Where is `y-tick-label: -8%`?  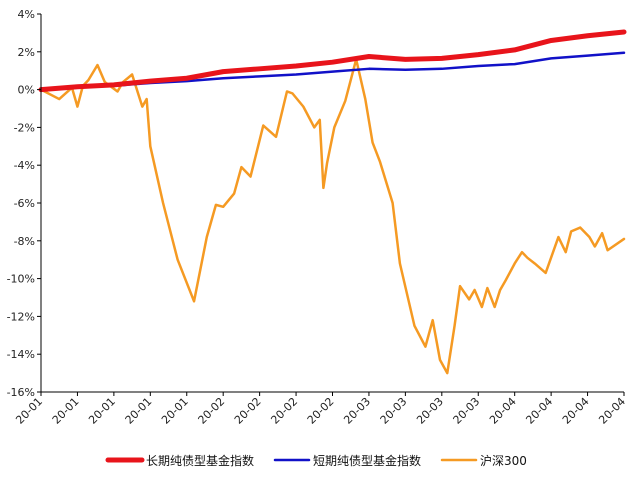 y-tick-label: -8% is located at coordinates (24, 241).